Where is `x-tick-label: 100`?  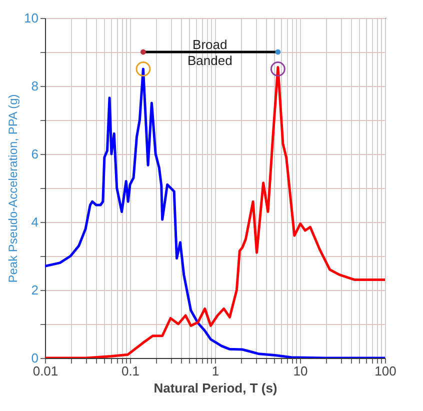 x-tick-label: 100 is located at coordinates (385, 371).